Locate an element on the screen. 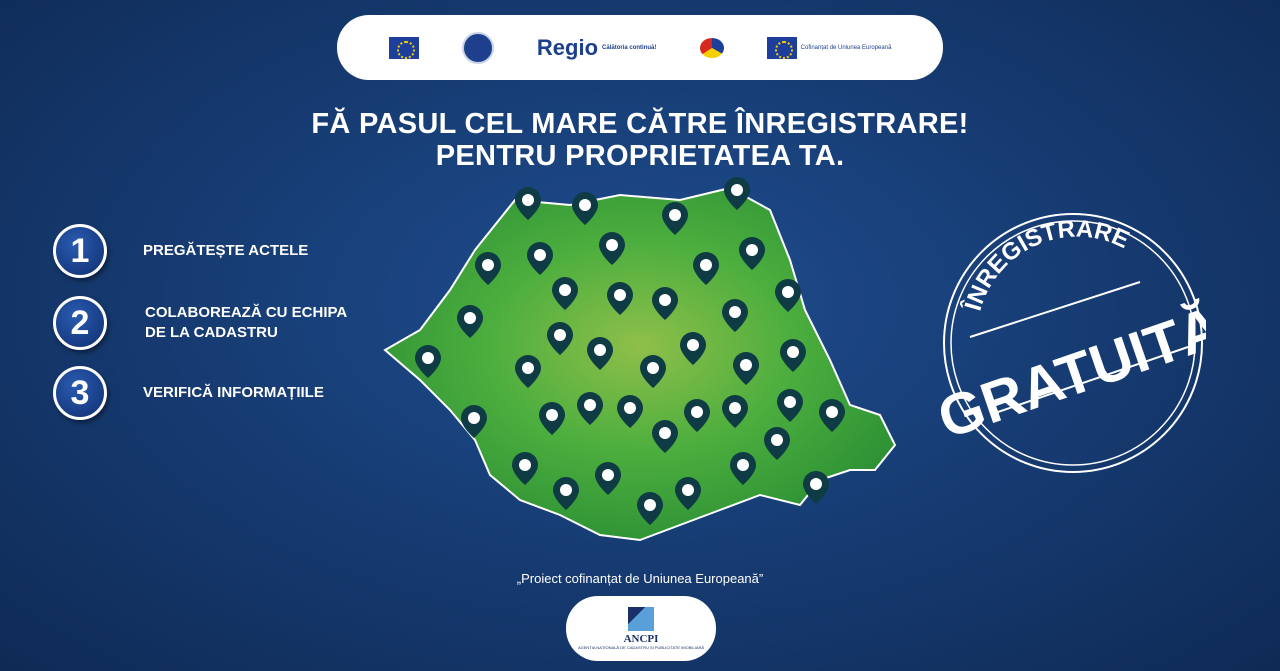 The width and height of the screenshot is (1280, 671). step-text: COLABOREAZĂ CU ECHIPA is located at coordinates (246, 312).